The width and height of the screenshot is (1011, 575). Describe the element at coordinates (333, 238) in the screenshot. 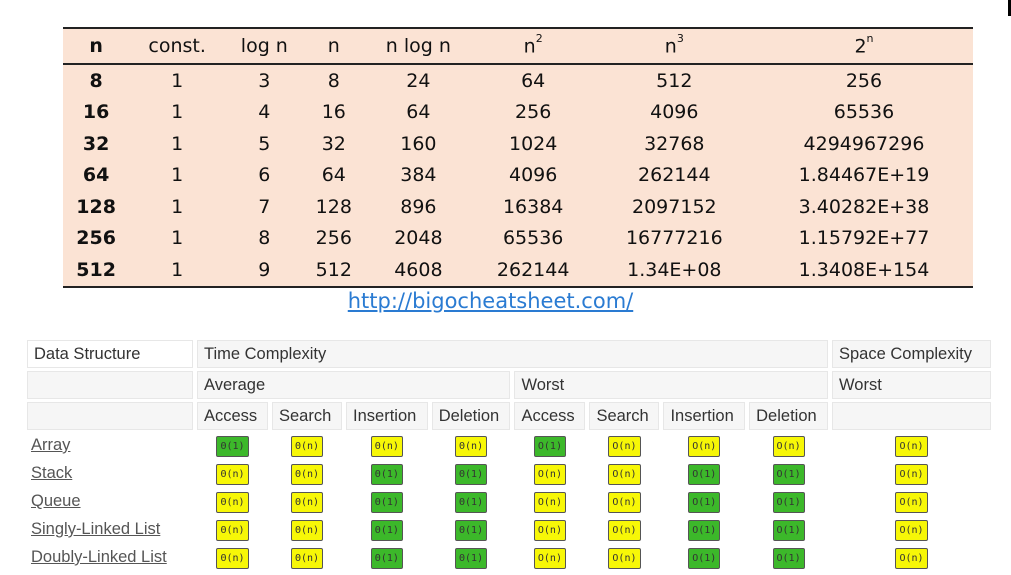

I see `cell-linear-n: 256` at that location.